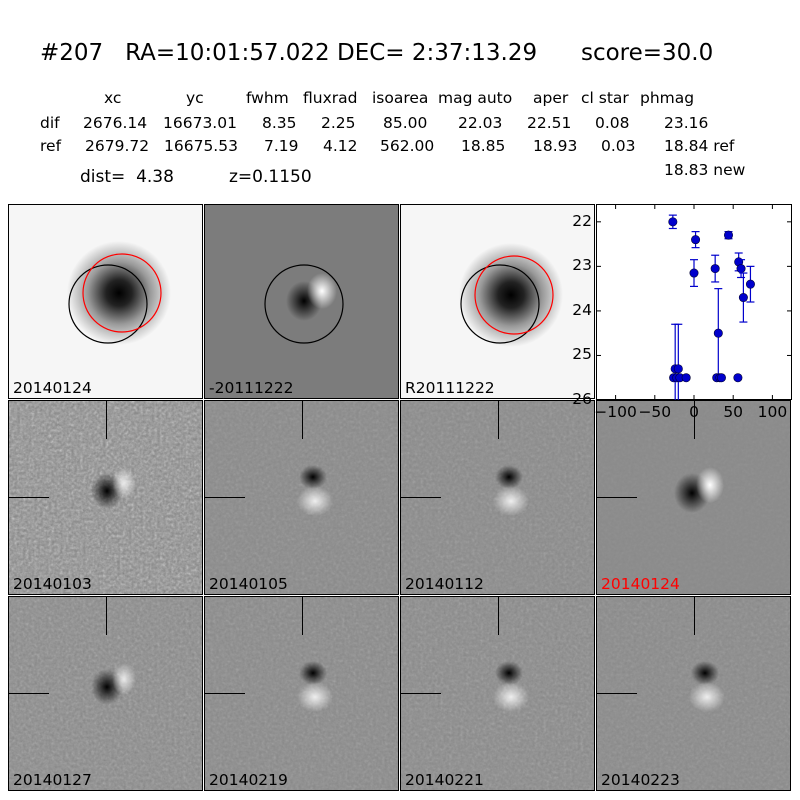 This screenshot has width=800, height=800. I want to click on dif-isoarea: 85.00, so click(405, 123).